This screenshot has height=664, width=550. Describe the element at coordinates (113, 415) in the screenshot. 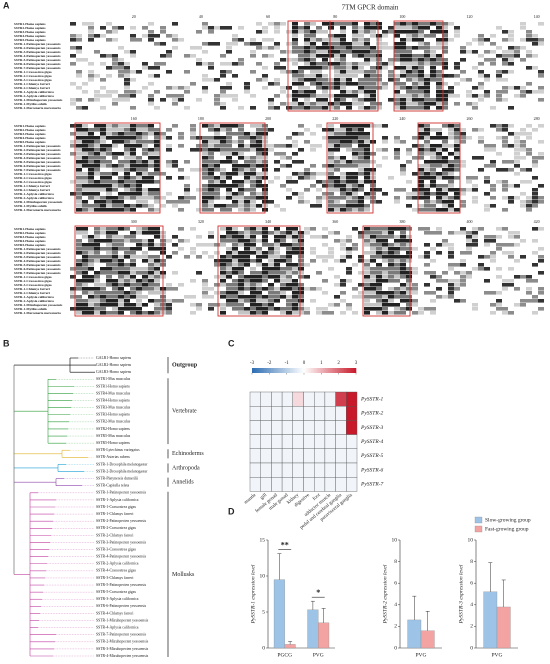

I see `leaf-label: SSTR3-Homo sapiens` at that location.